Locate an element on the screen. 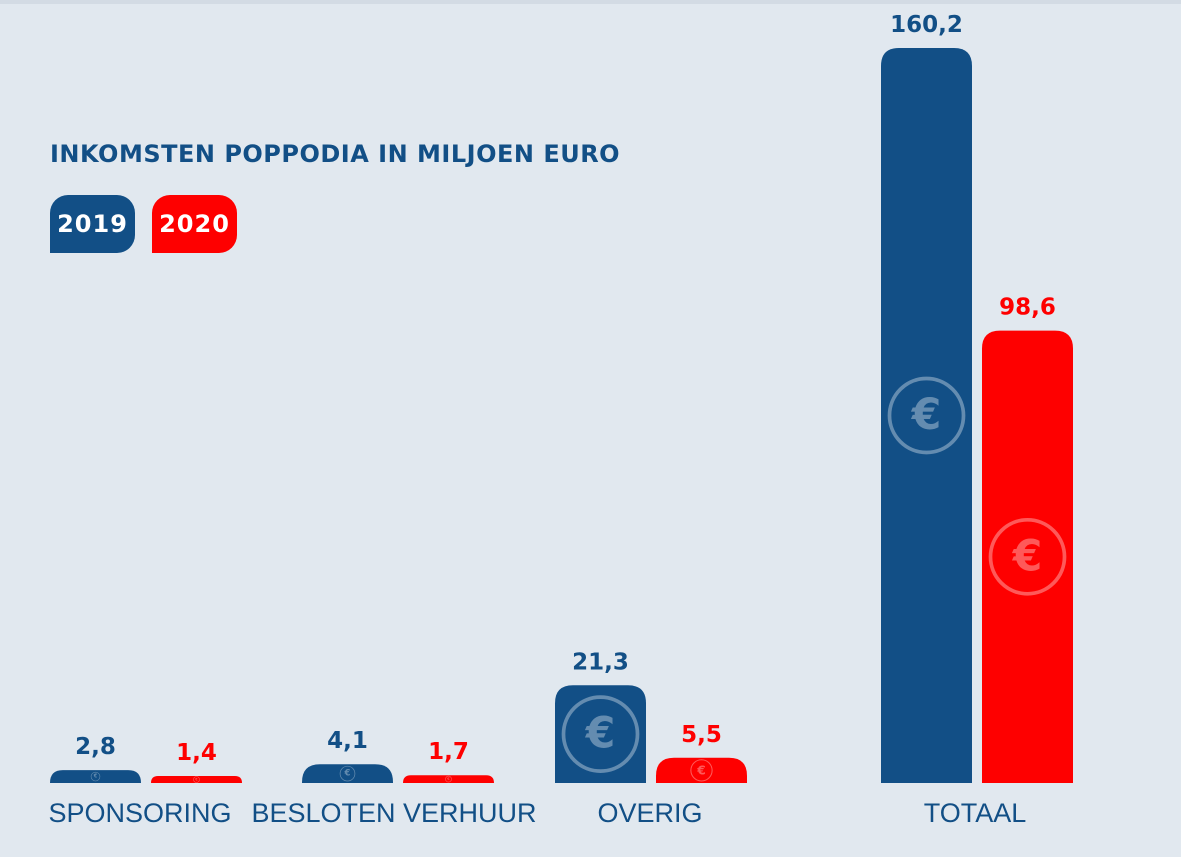 This screenshot has height=857, width=1181. value-label-overig-2019: 21,3 is located at coordinates (600, 662).